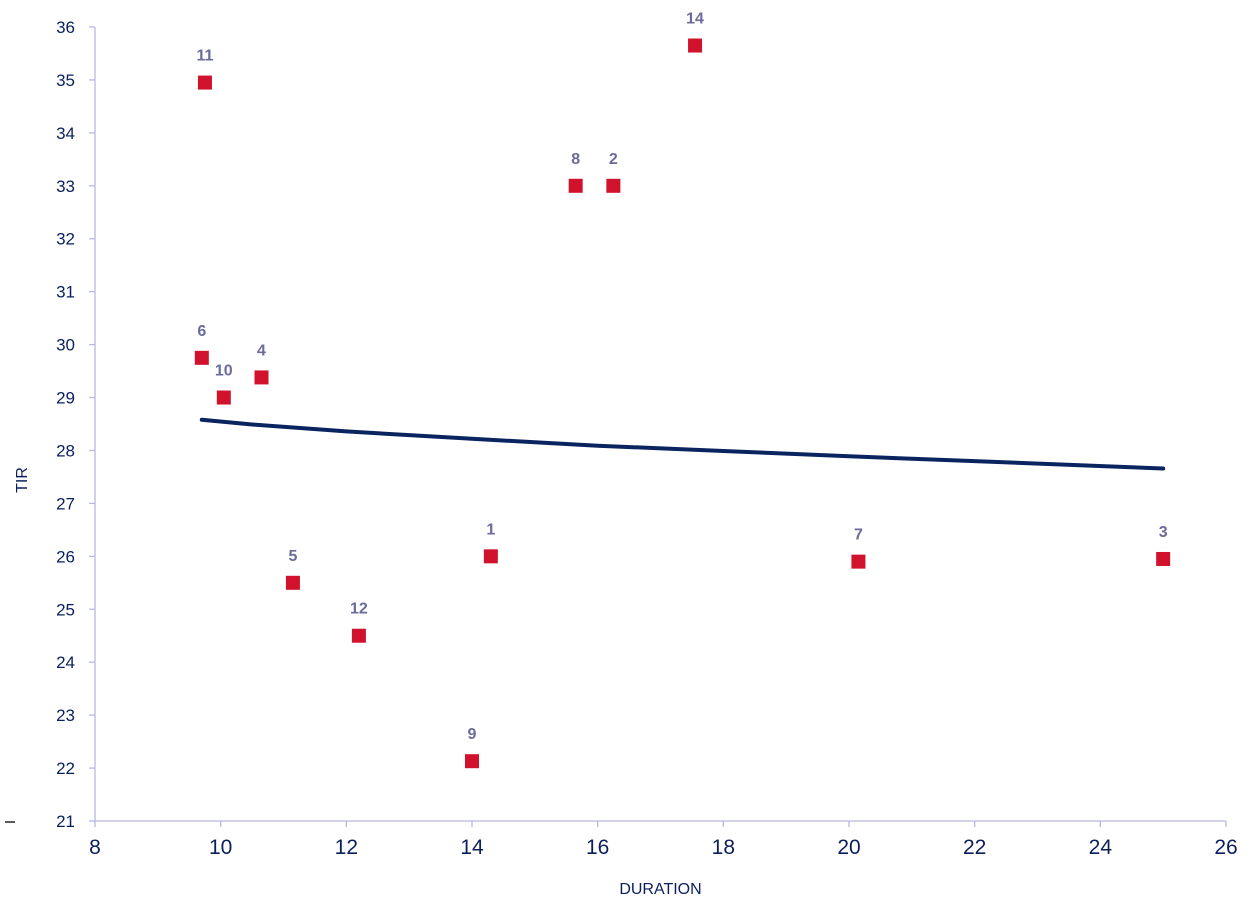 This screenshot has height=899, width=1258. I want to click on data-label-8: 8, so click(575, 159).